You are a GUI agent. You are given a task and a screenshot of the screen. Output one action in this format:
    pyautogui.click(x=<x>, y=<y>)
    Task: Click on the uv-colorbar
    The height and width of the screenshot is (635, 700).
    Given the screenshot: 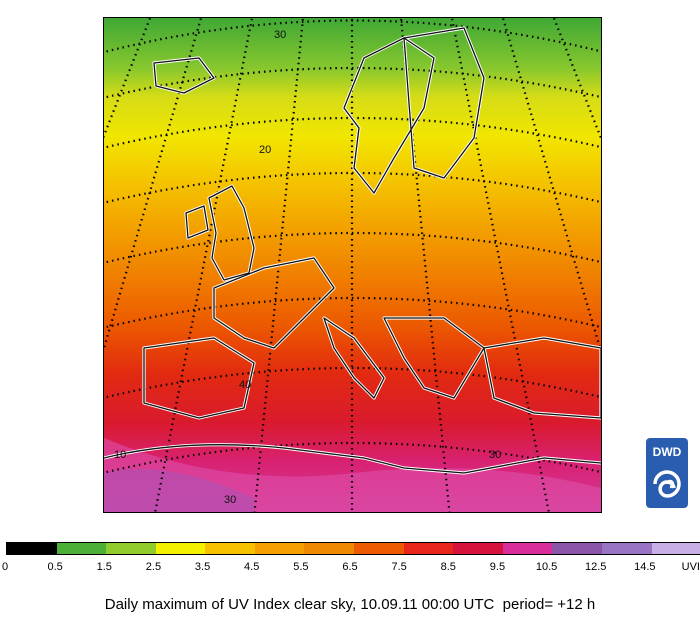 What is the action you would take?
    pyautogui.click(x=353, y=548)
    